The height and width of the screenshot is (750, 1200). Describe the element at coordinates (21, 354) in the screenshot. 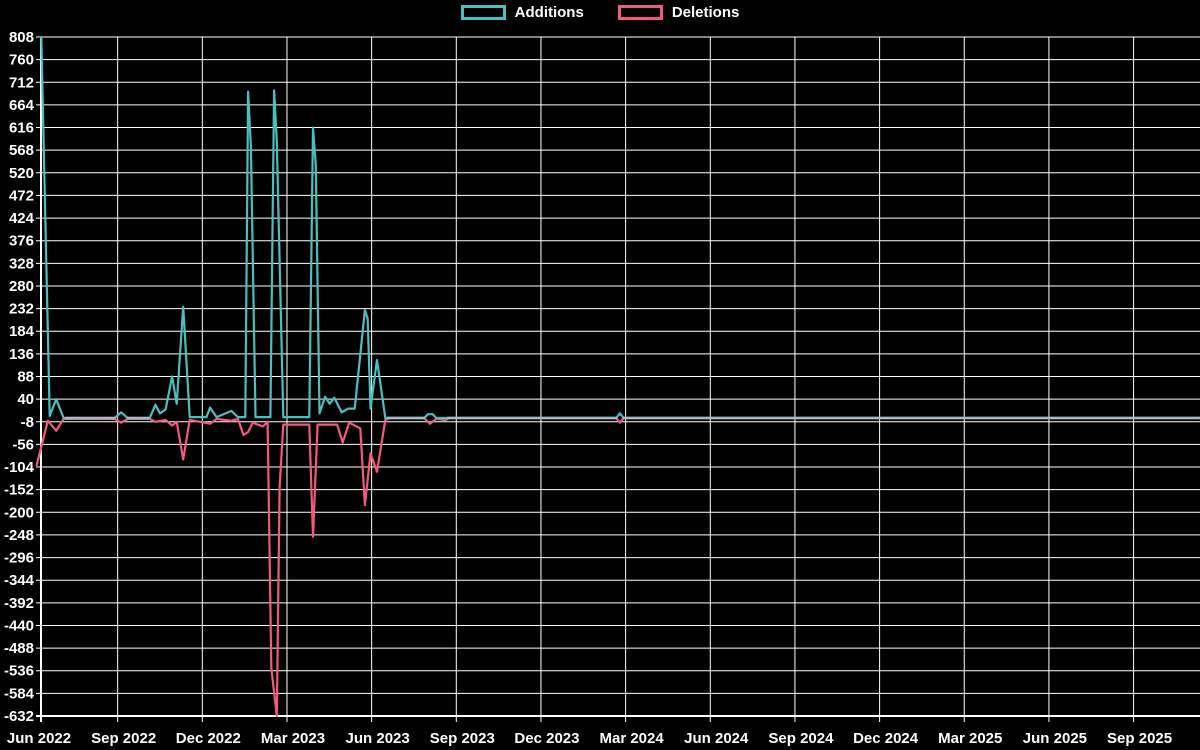

I see `y-tick-label: 136` at that location.